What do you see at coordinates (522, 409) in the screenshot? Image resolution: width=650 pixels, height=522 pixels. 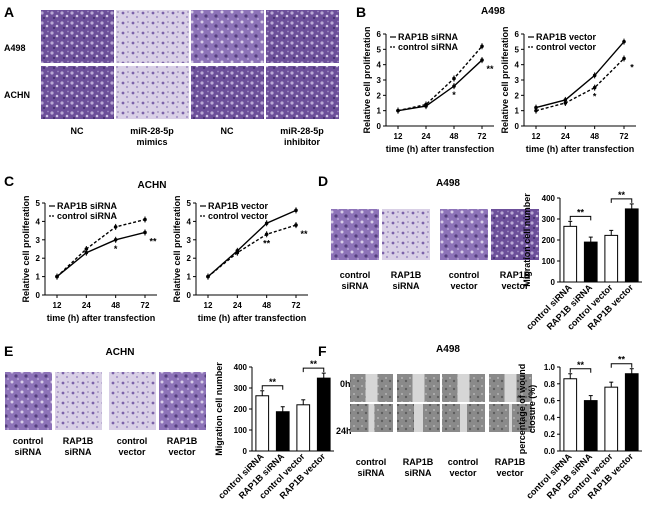 I see `F-bar-y-axis-label-line-1: percentage of wound` at bounding box center [522, 409].